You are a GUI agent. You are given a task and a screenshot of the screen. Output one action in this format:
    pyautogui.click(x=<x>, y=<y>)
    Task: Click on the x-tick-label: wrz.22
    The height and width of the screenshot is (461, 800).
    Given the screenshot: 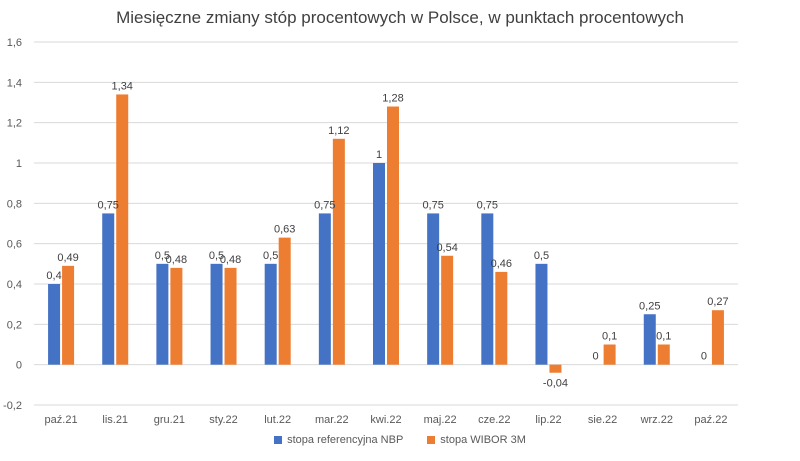 What is the action you would take?
    pyautogui.click(x=656, y=420)
    